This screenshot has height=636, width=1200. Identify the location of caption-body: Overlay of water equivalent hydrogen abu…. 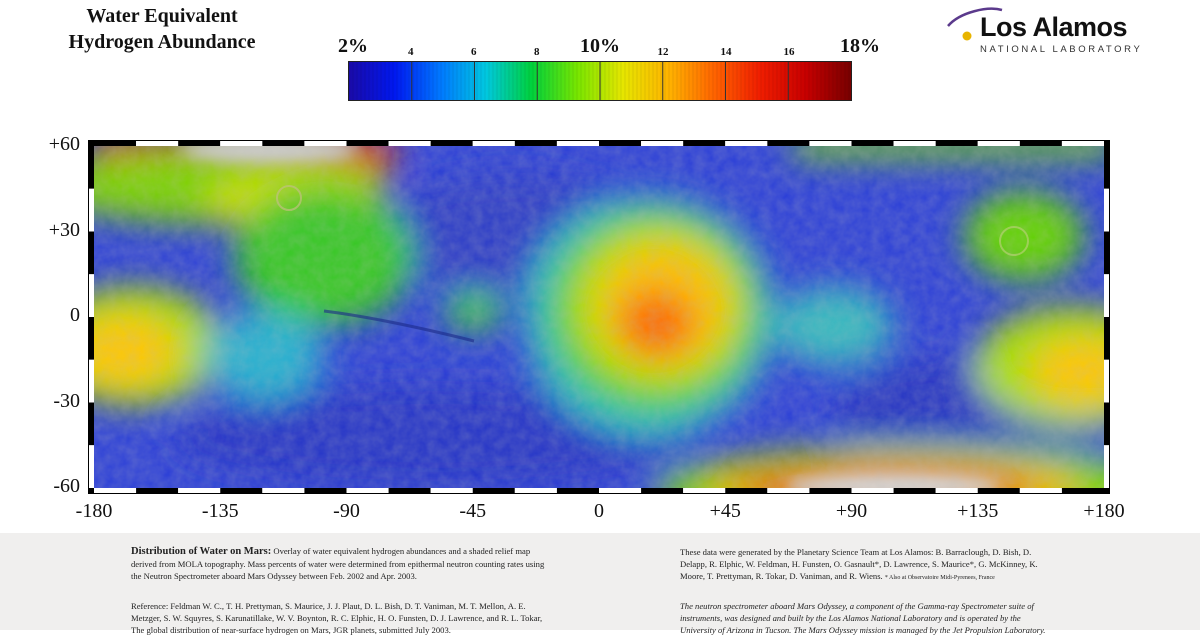
(338, 563).